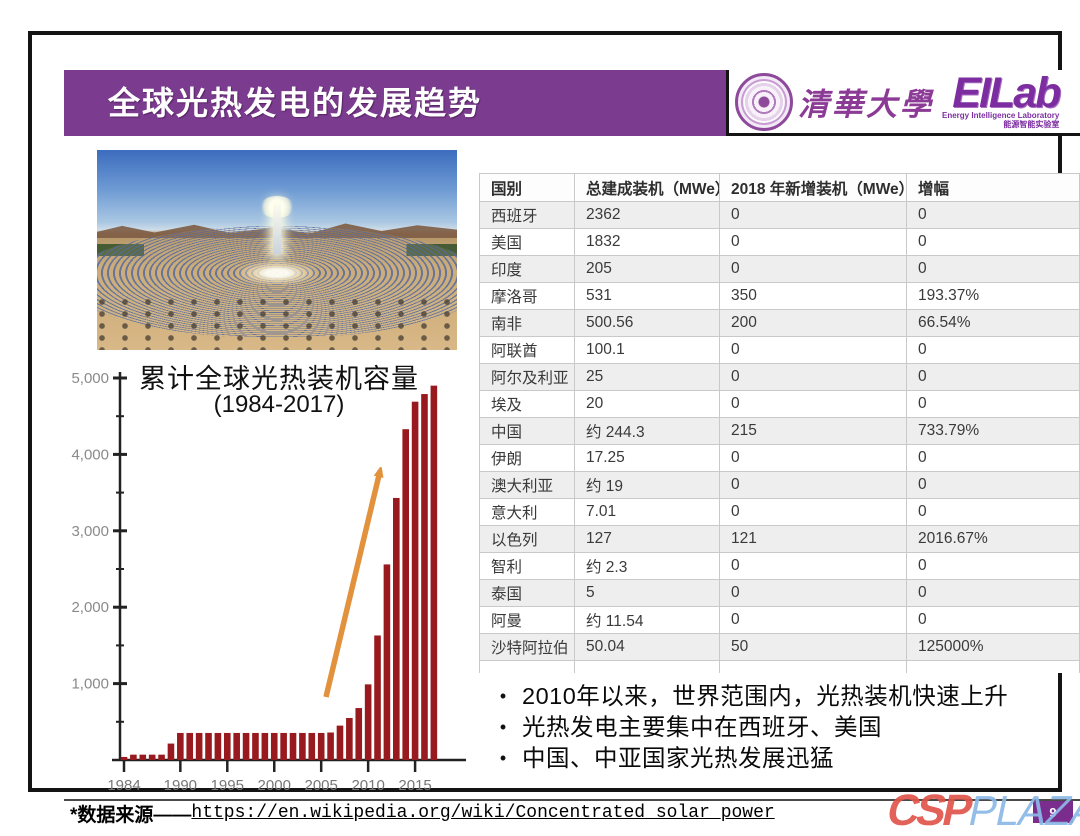 The width and height of the screenshot is (1080, 836). I want to click on svg-text: 3,000, so click(90, 531).